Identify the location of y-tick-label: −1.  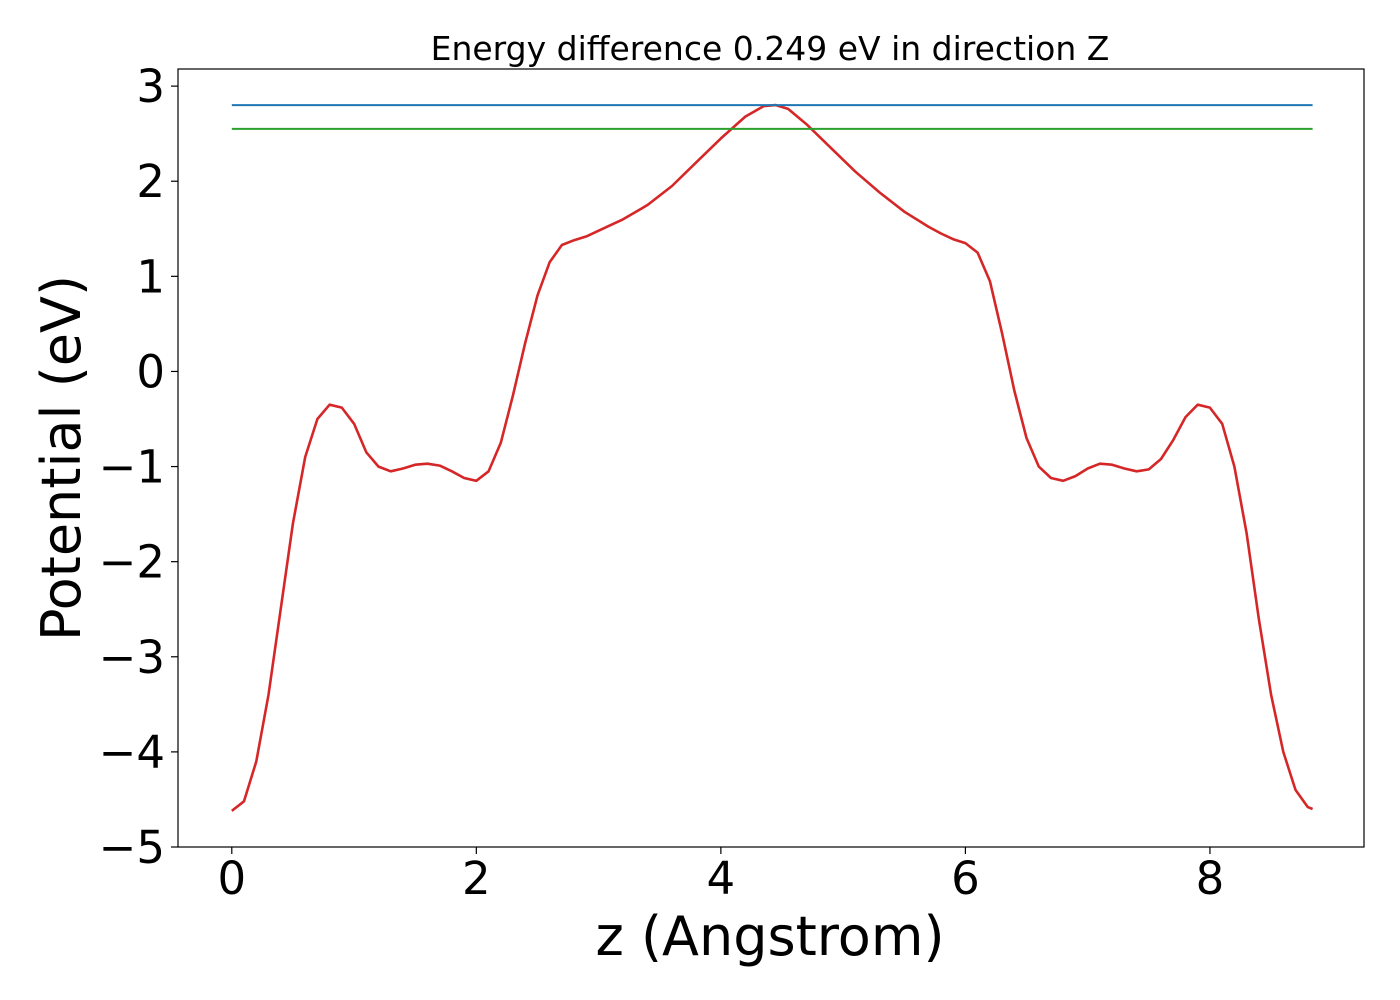
(132, 467).